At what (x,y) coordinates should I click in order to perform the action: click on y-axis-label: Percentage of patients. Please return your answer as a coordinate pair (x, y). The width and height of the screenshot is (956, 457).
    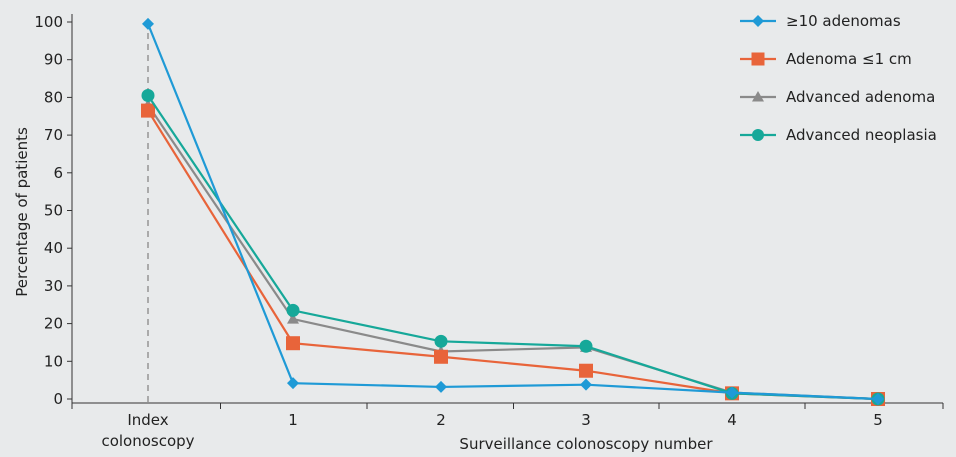
    Looking at the image, I should click on (22, 212).